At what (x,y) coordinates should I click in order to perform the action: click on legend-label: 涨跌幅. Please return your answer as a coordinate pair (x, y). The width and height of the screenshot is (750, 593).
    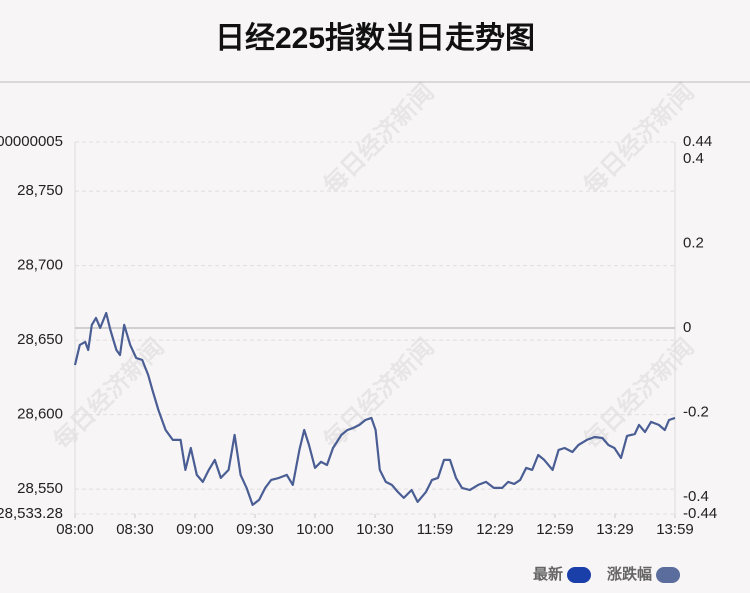
    Looking at the image, I should click on (629, 574).